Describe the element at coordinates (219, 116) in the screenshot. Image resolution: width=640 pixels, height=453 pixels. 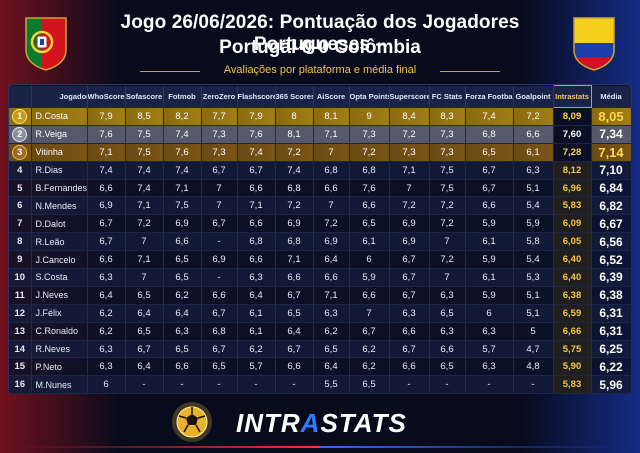
I see `score-cell: 7,7` at that location.